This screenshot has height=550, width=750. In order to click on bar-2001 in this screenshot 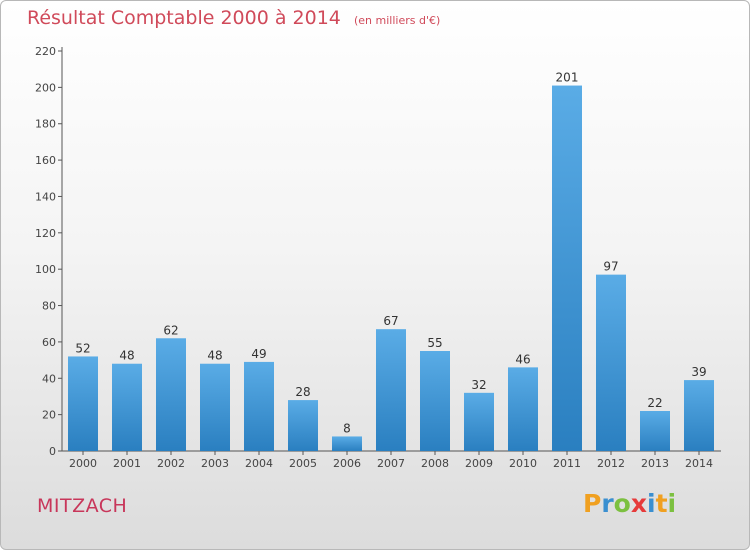, I will do `click(127, 407)`.